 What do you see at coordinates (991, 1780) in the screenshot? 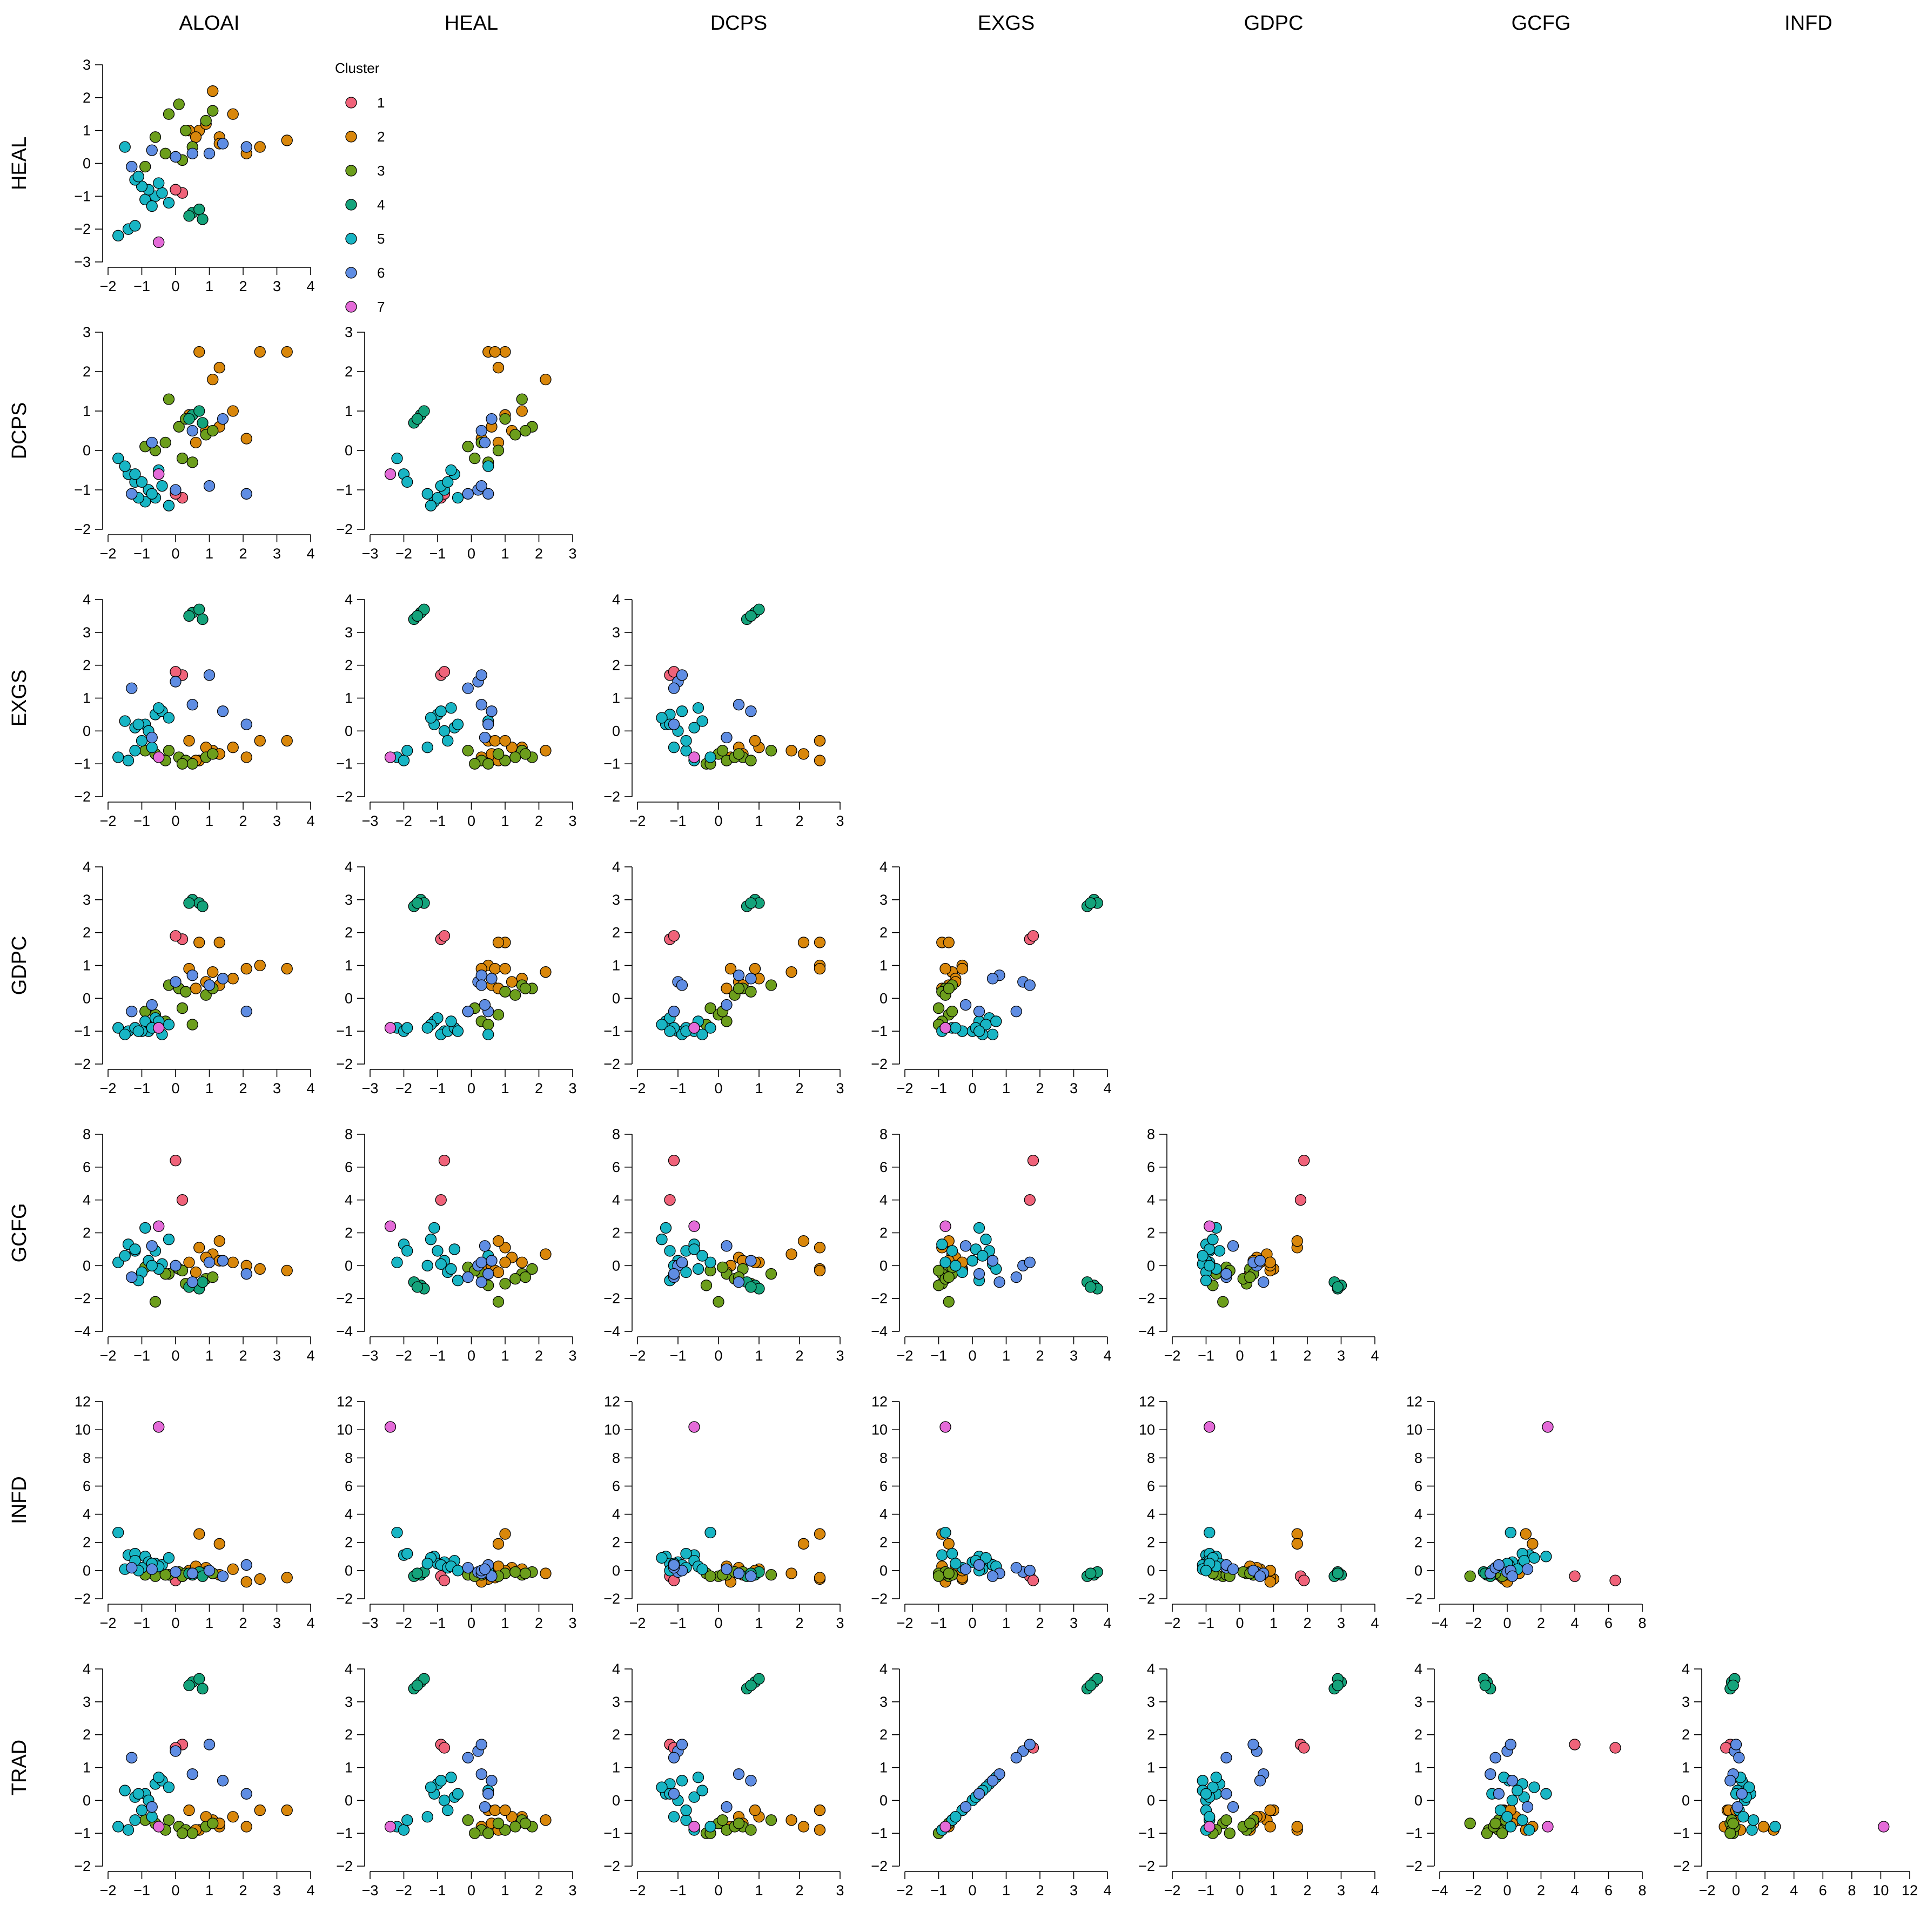
I see `panel-trad-vs-exgs: −2 −1 0 1 2 3 4 −2 −1 0 1 2 3 4` at bounding box center [991, 1780].